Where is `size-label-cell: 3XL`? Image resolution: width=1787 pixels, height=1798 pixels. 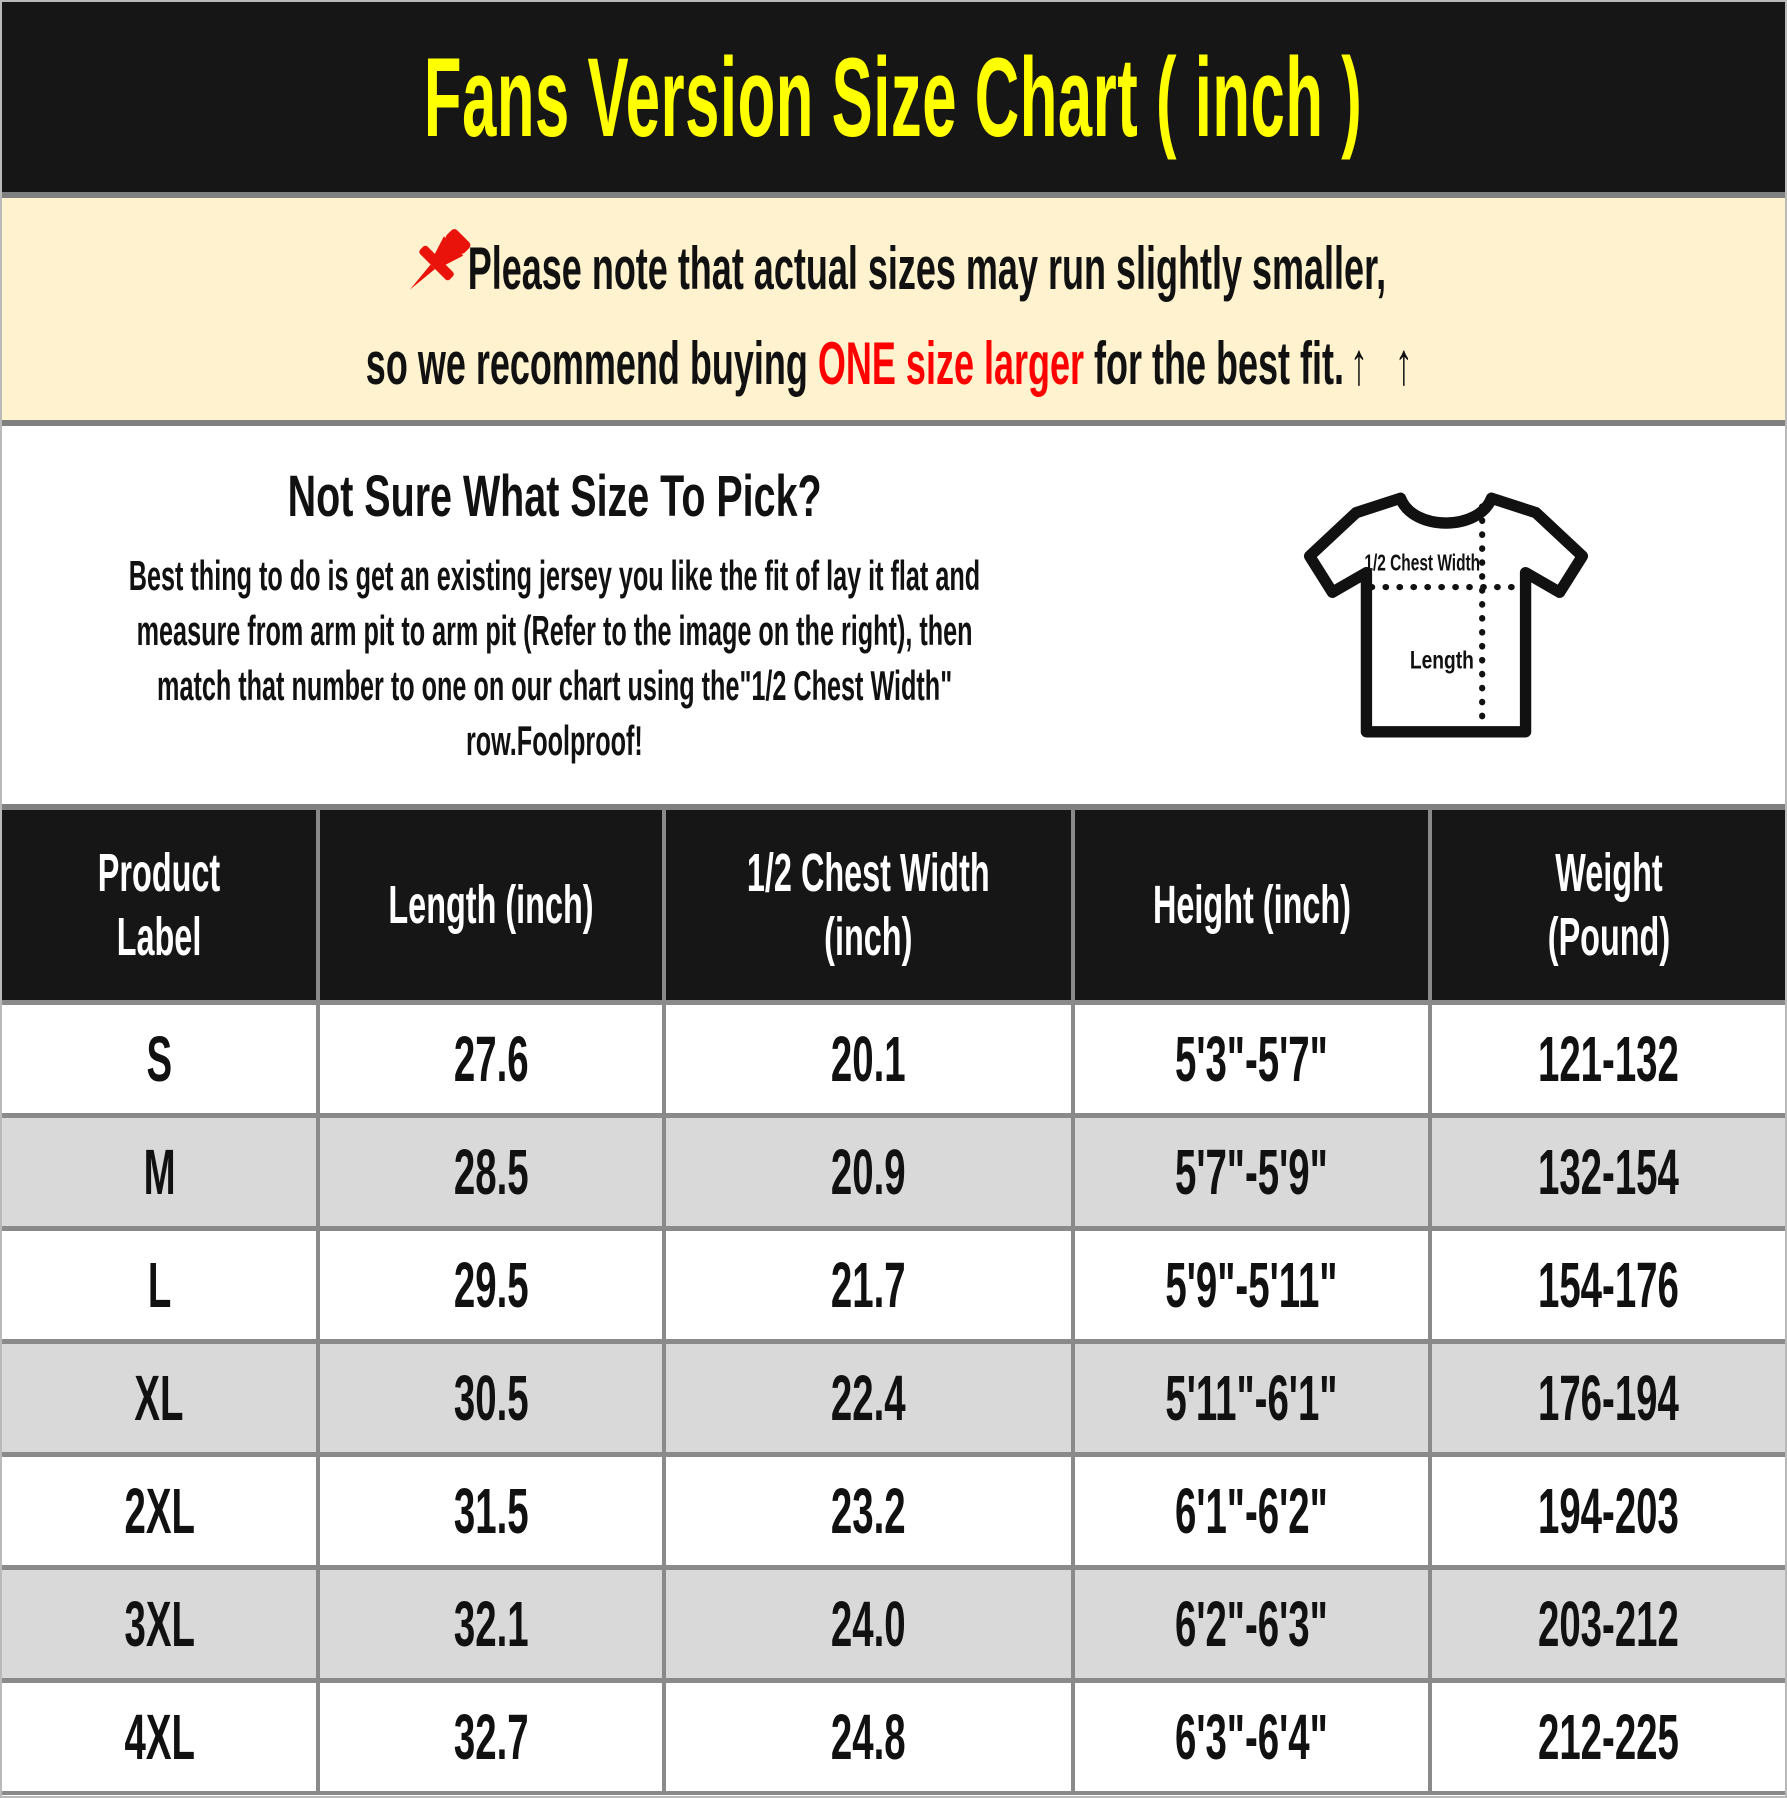 size-label-cell: 3XL is located at coordinates (159, 1624).